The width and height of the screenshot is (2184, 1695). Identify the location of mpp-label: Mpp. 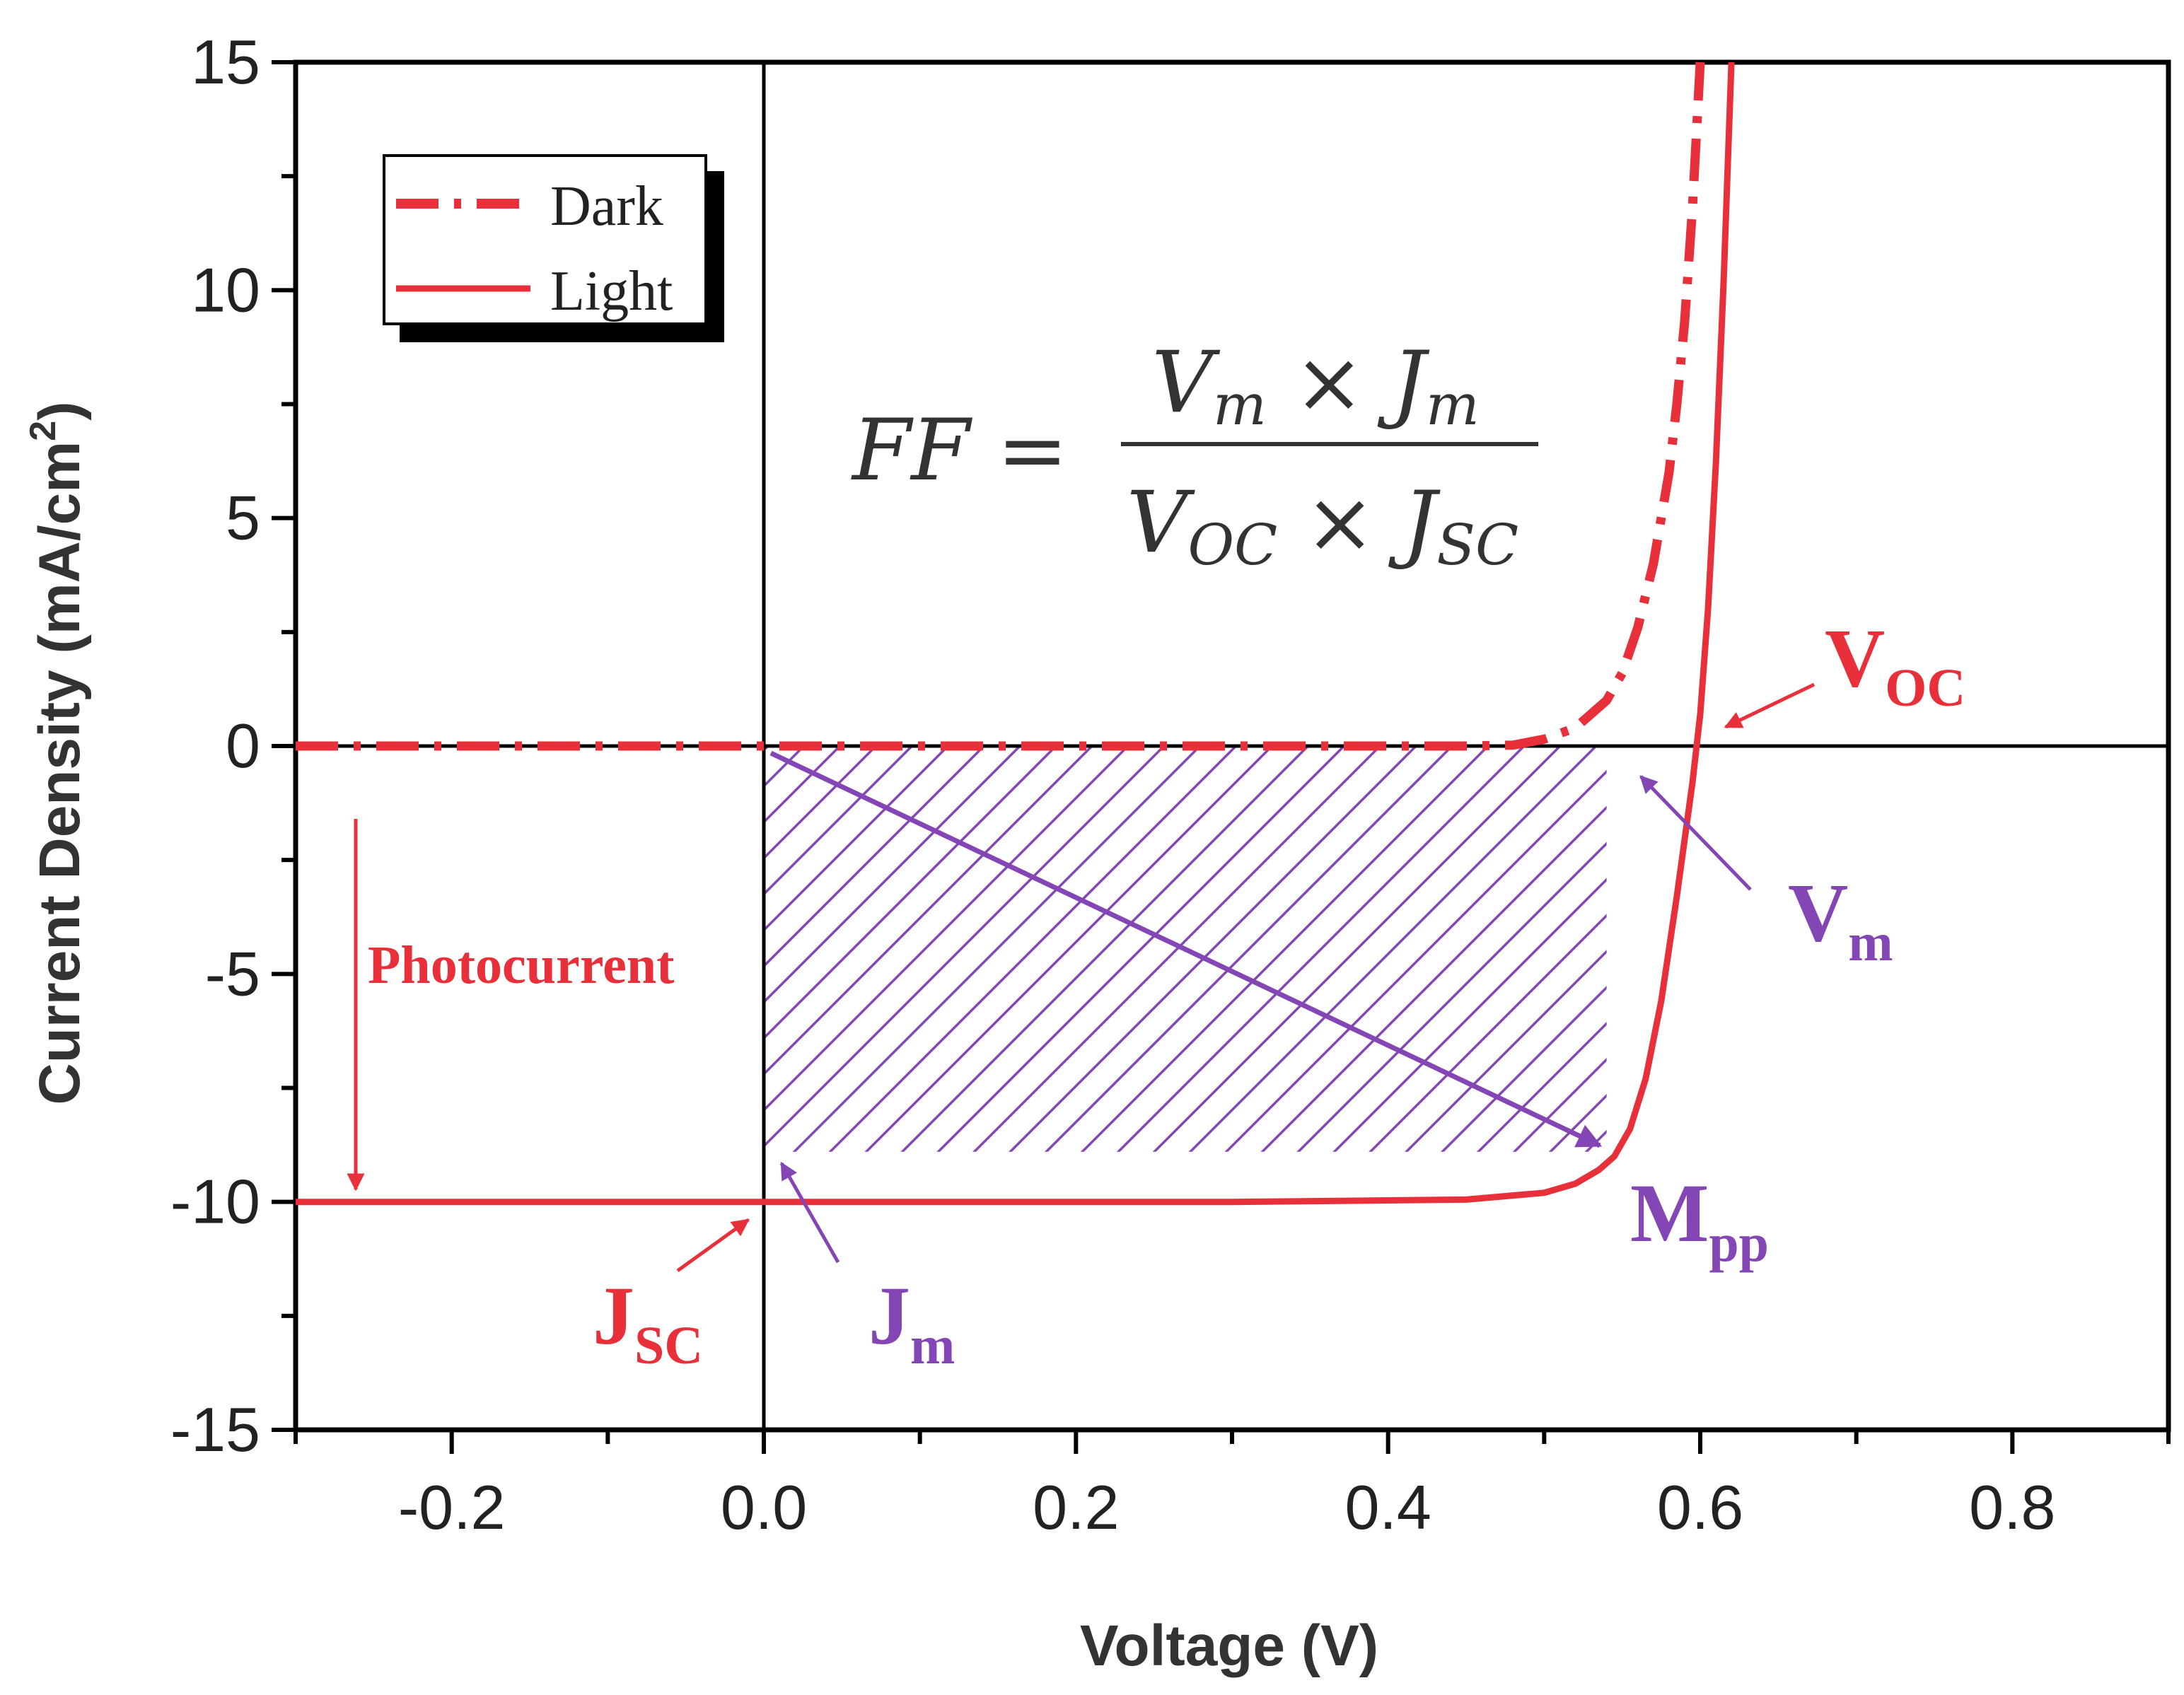
(1699, 1220).